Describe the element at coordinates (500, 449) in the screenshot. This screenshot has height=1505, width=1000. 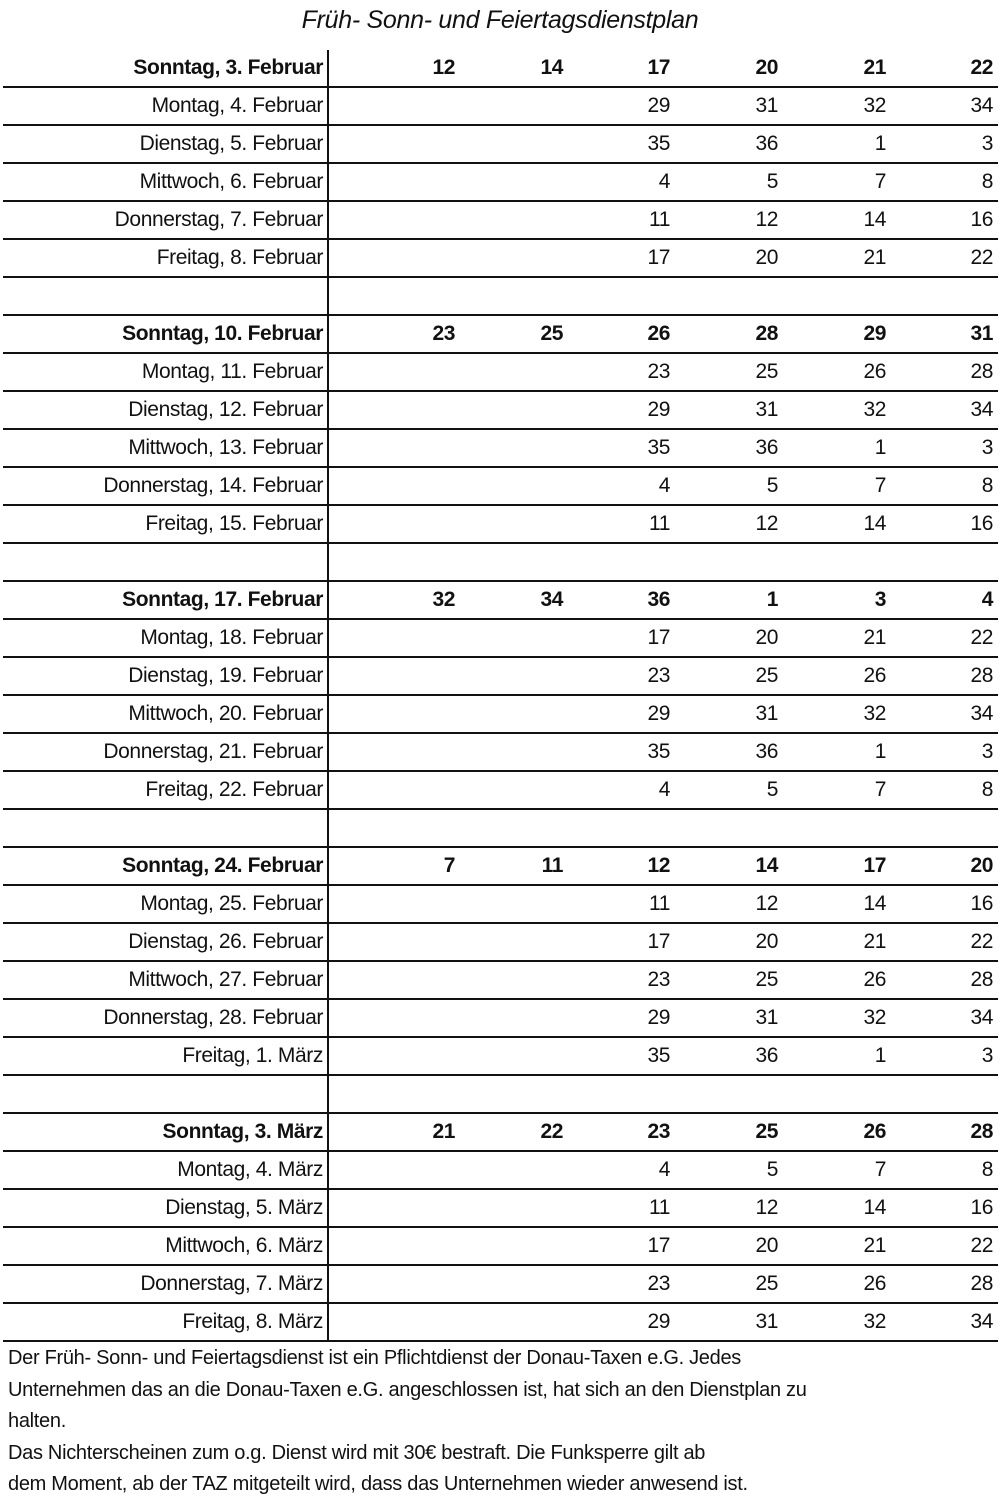
I see `table-row: Mittwoch, 13. Februar 35 36 1 3` at that location.